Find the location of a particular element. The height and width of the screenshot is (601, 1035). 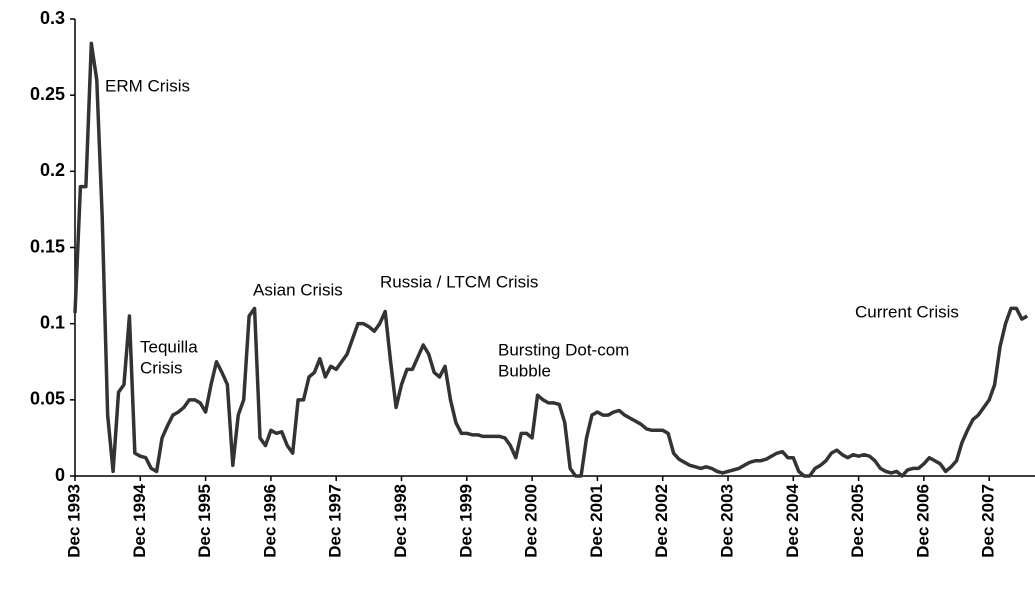

x-tick-label: Dec 2007 is located at coordinates (988, 521).